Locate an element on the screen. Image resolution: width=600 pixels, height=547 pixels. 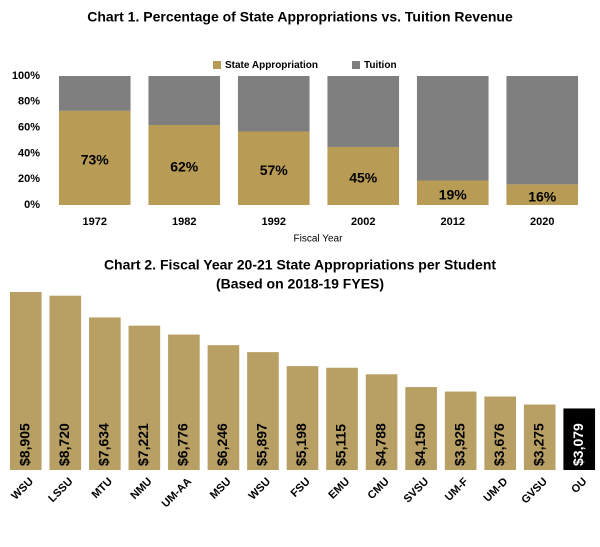
x-tick-label: UM-D is located at coordinates (496, 490).